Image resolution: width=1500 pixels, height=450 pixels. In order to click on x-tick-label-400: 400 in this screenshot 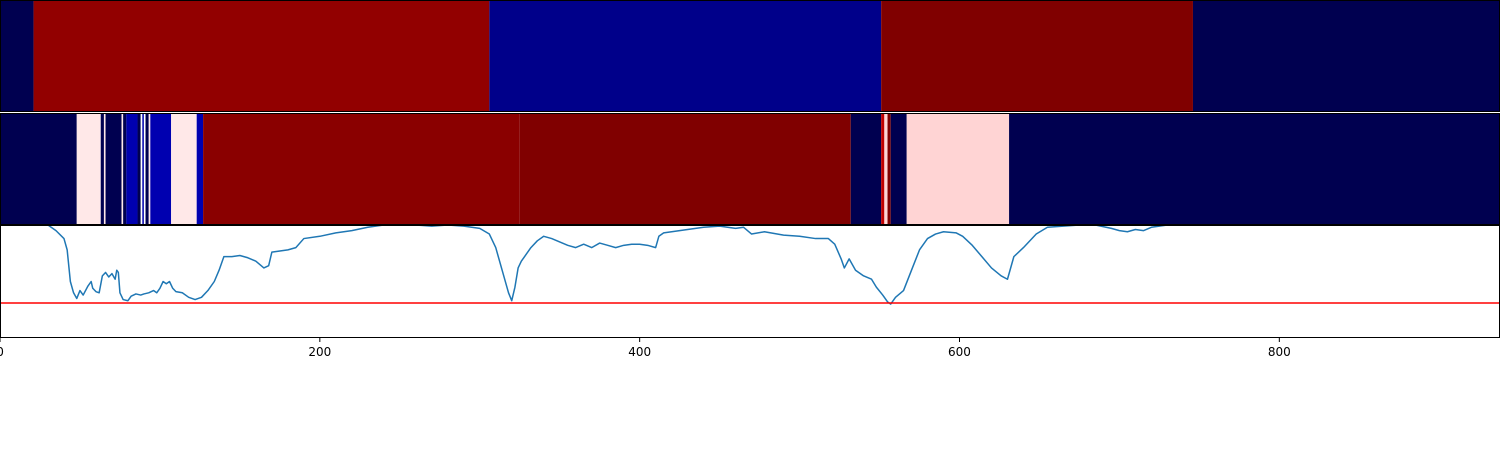, I will do `click(639, 352)`.